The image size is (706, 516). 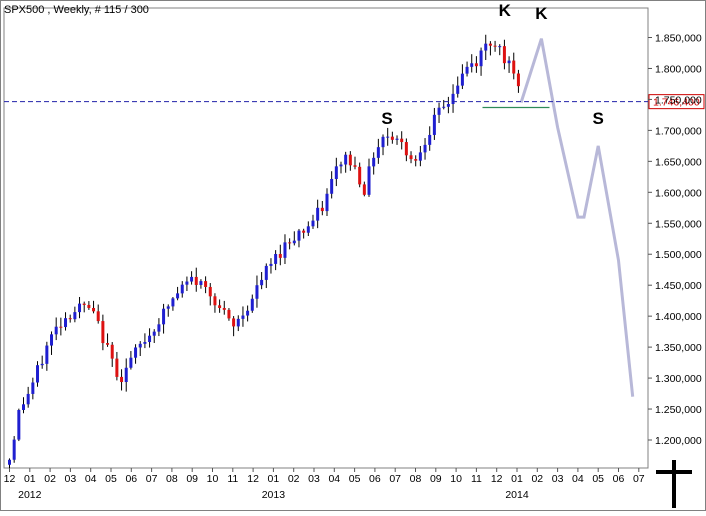 I want to click on y-tick-label: 1.250,000, so click(x=678, y=410).